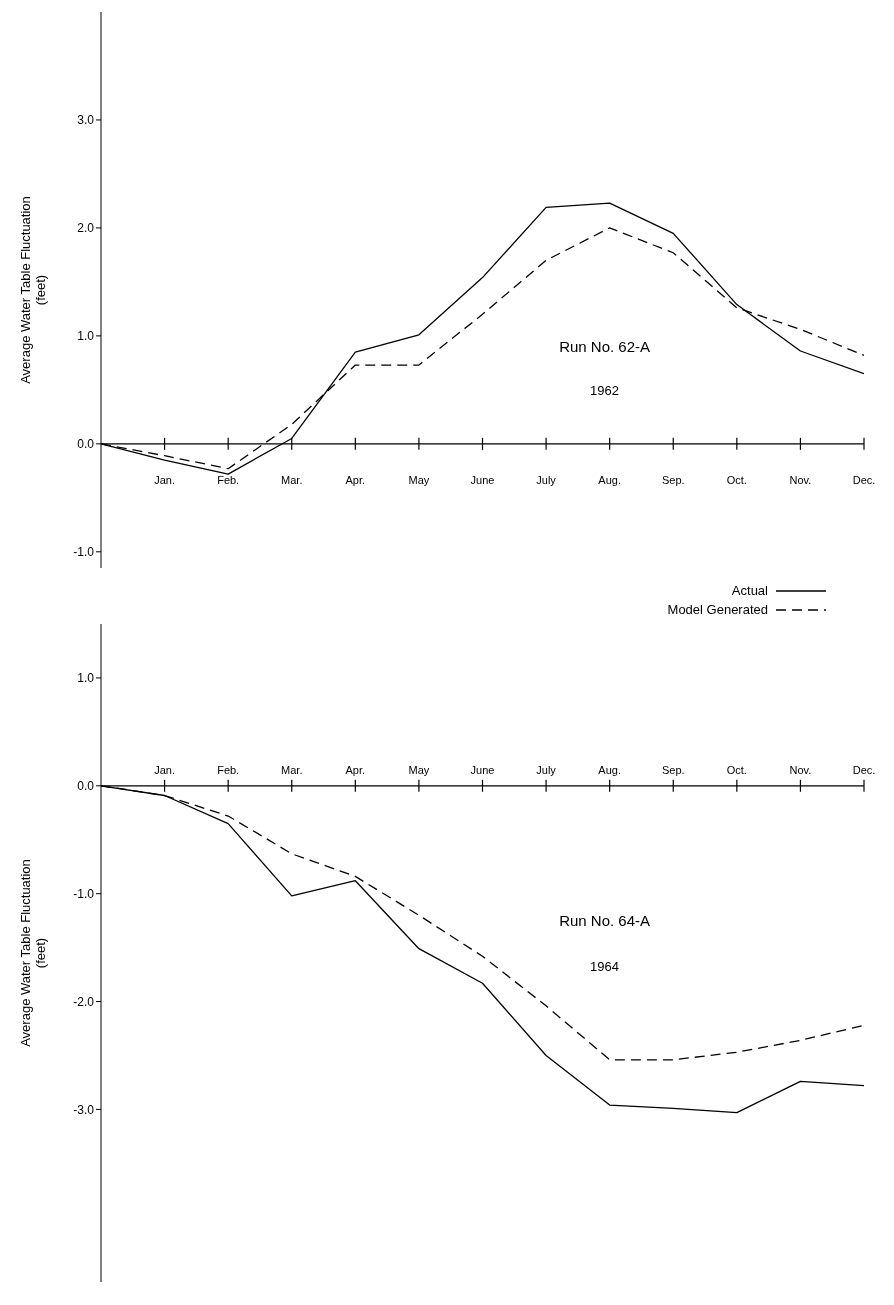  I want to click on y-tick-label: -3.0, so click(84, 1109).